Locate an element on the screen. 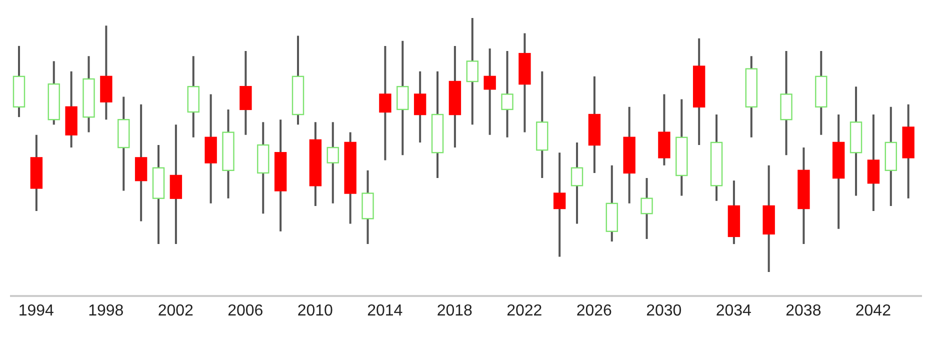 This screenshot has width=932, height=344. x-tick-label: 2030 is located at coordinates (664, 311).